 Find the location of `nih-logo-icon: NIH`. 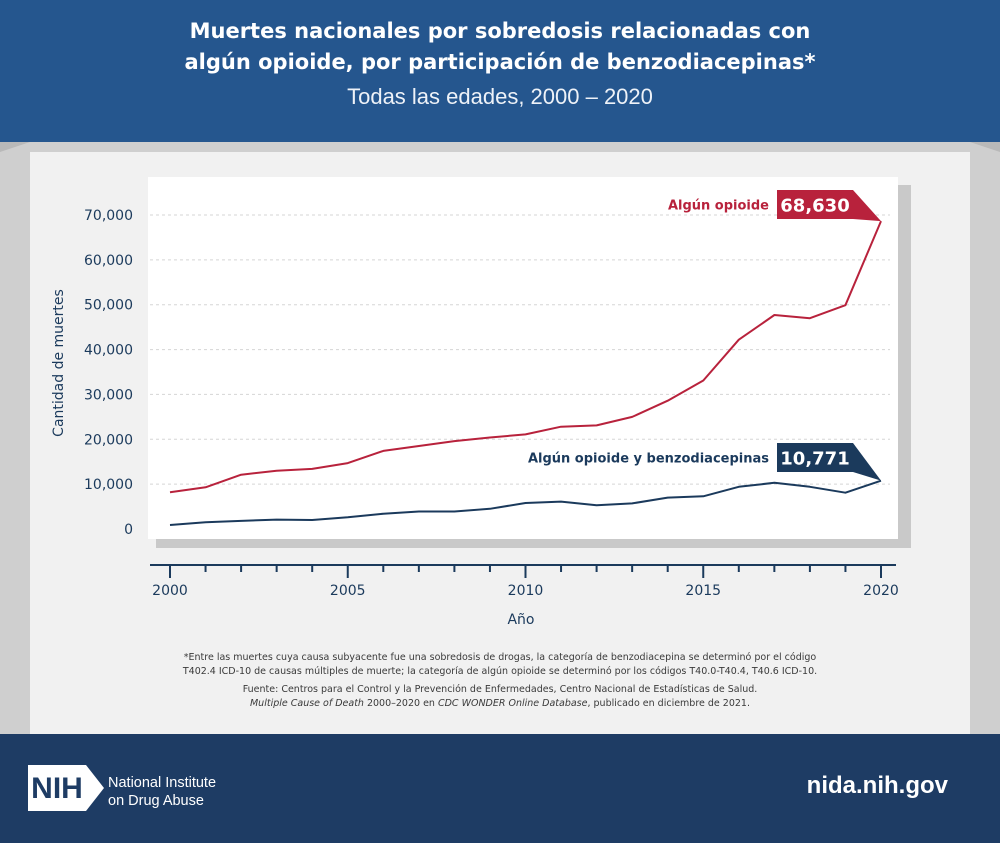

nih-logo-icon: NIH is located at coordinates (66, 788).